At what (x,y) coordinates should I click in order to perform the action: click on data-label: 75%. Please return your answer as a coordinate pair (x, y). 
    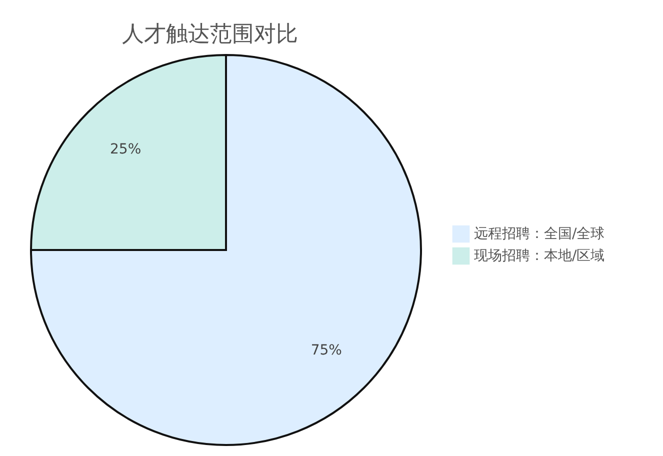
    Looking at the image, I should click on (326, 350).